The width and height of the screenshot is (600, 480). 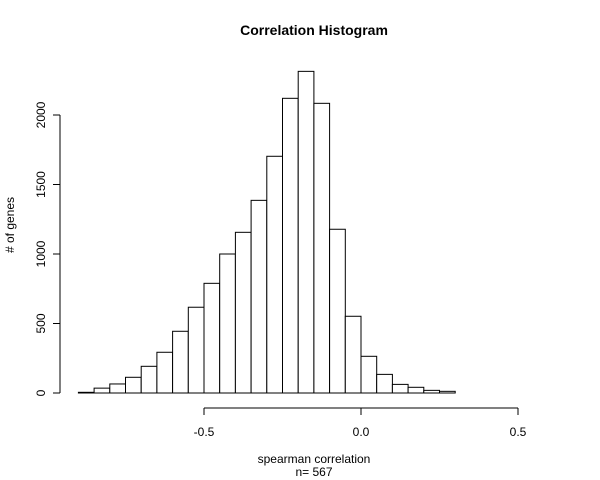 I want to click on y-tick-label: 1500, so click(x=41, y=184).